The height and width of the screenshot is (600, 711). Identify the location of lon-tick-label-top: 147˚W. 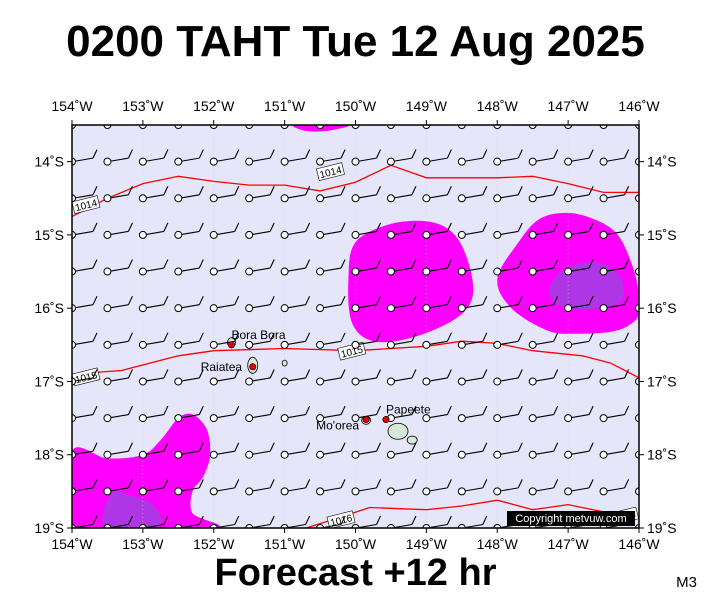
(569, 106).